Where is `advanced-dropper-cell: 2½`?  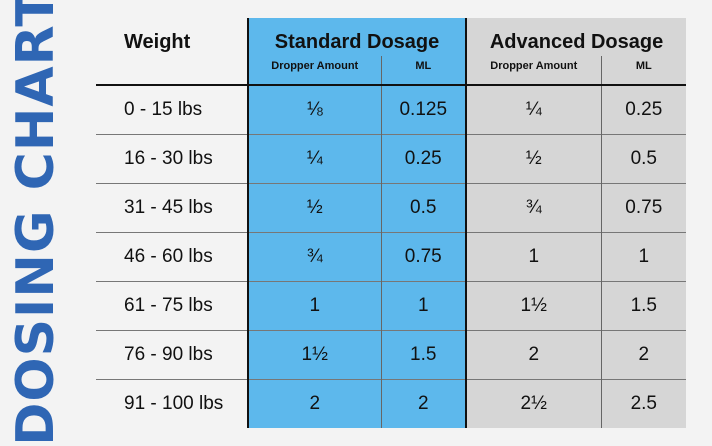
advanced-dropper-cell: 2½ is located at coordinates (533, 403).